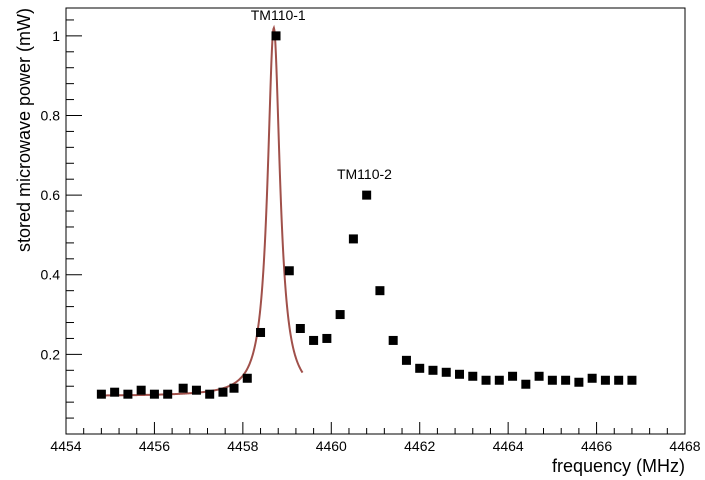 The image size is (705, 480). What do you see at coordinates (278, 15) in the screenshot?
I see `peak-annotation: TM110-1` at bounding box center [278, 15].